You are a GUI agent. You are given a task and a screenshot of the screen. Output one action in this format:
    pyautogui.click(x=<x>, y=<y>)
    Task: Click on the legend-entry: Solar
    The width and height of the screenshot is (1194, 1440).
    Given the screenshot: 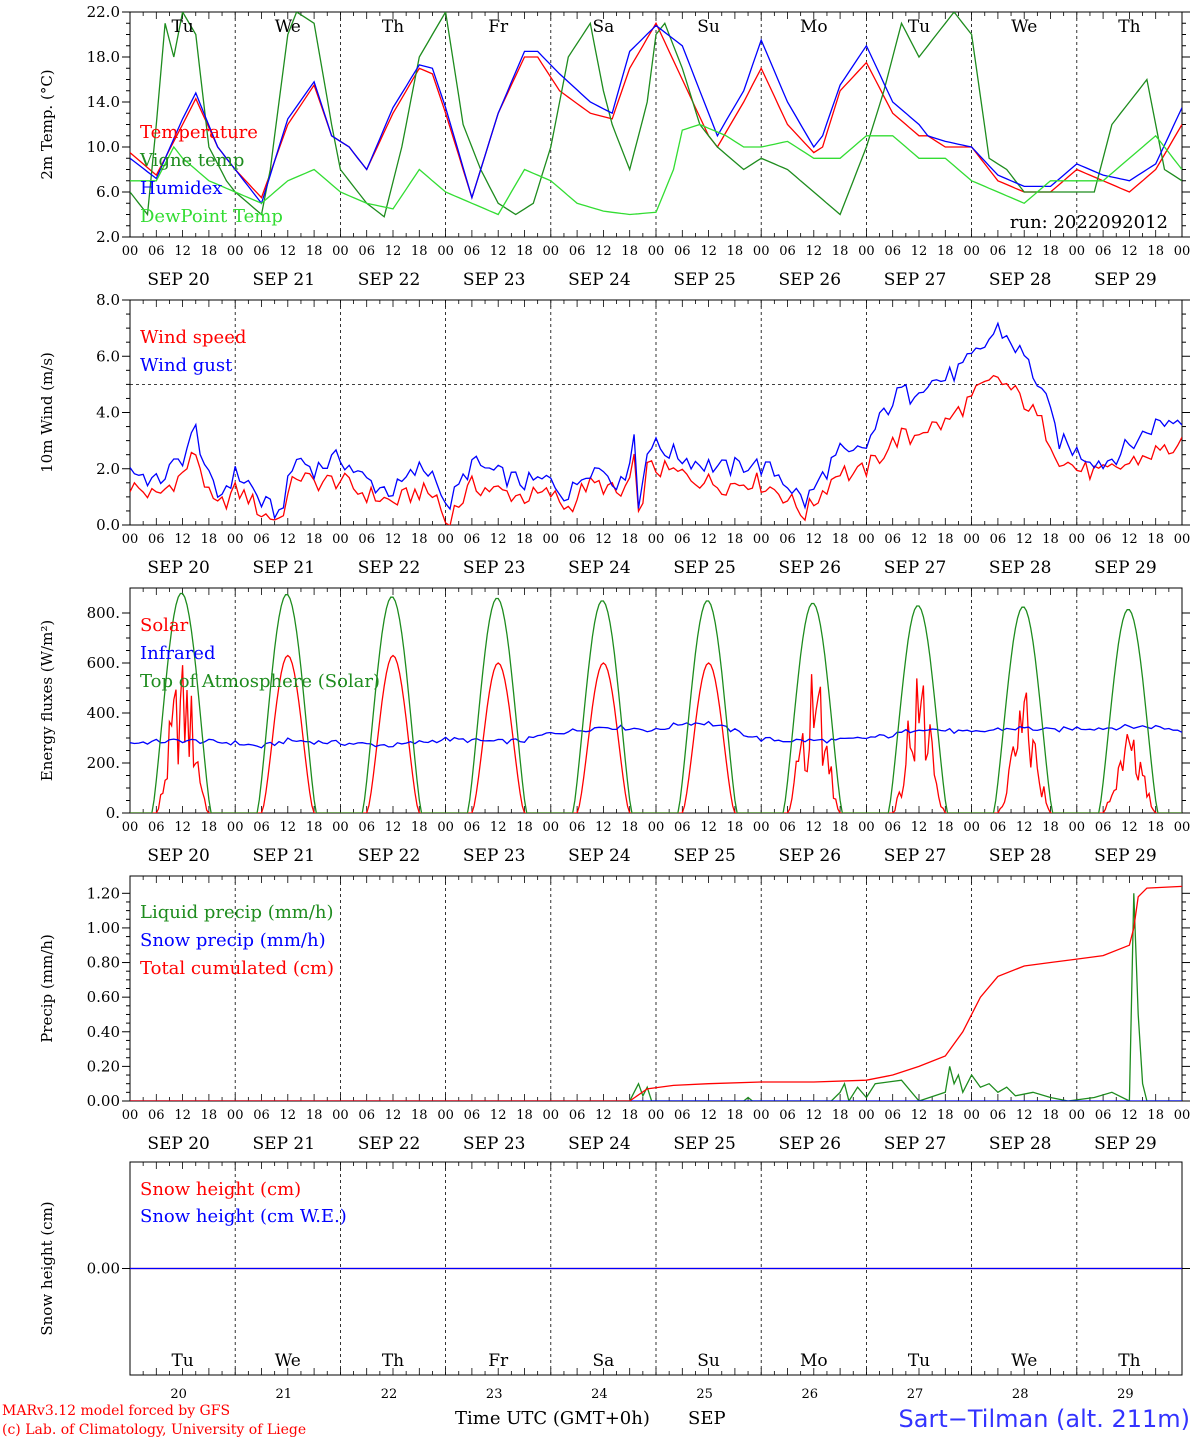 What is the action you would take?
    pyautogui.click(x=164, y=625)
    